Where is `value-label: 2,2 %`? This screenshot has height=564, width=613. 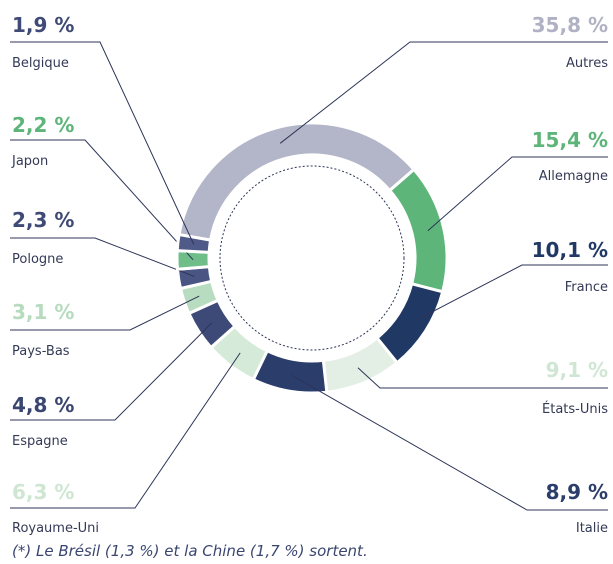
value-label: 2,2 % is located at coordinates (43, 125).